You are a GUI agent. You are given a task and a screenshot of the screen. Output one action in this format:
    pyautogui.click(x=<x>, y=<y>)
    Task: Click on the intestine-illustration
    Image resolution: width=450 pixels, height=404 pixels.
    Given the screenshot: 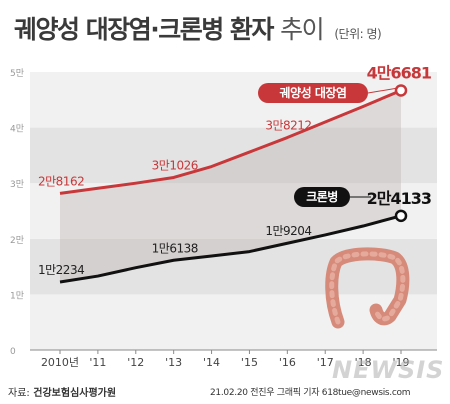 What is the action you would take?
    pyautogui.click(x=367, y=288)
    